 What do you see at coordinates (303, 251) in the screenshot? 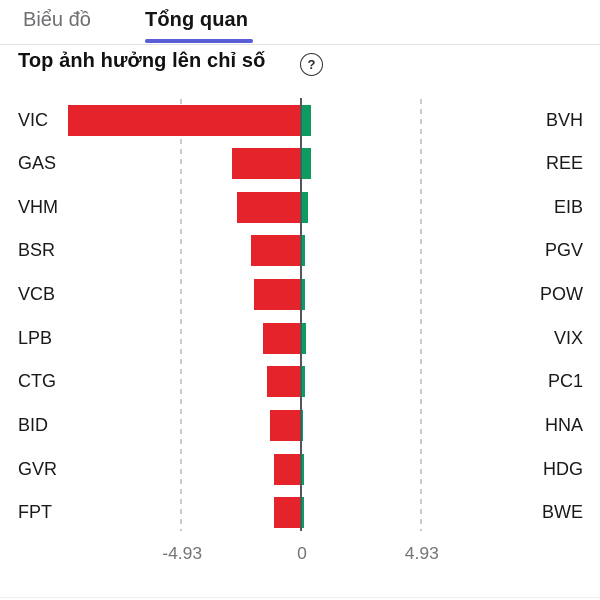
I see `positive-impact-bar-PGV` at bounding box center [303, 251].